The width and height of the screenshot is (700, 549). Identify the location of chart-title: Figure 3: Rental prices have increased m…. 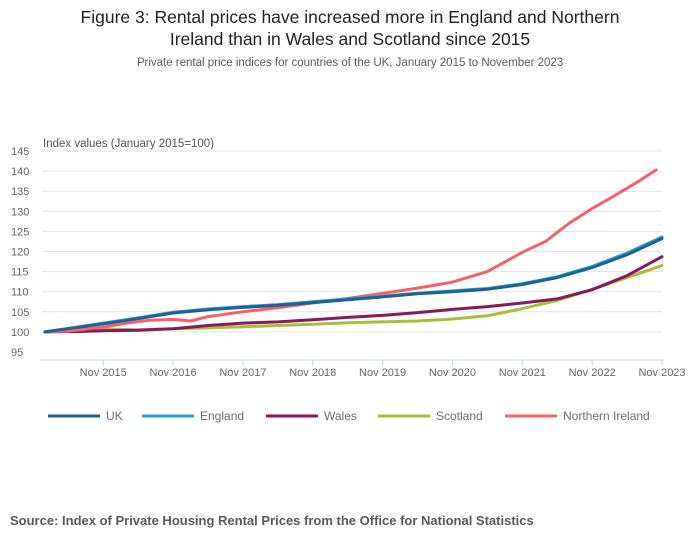
(350, 28).